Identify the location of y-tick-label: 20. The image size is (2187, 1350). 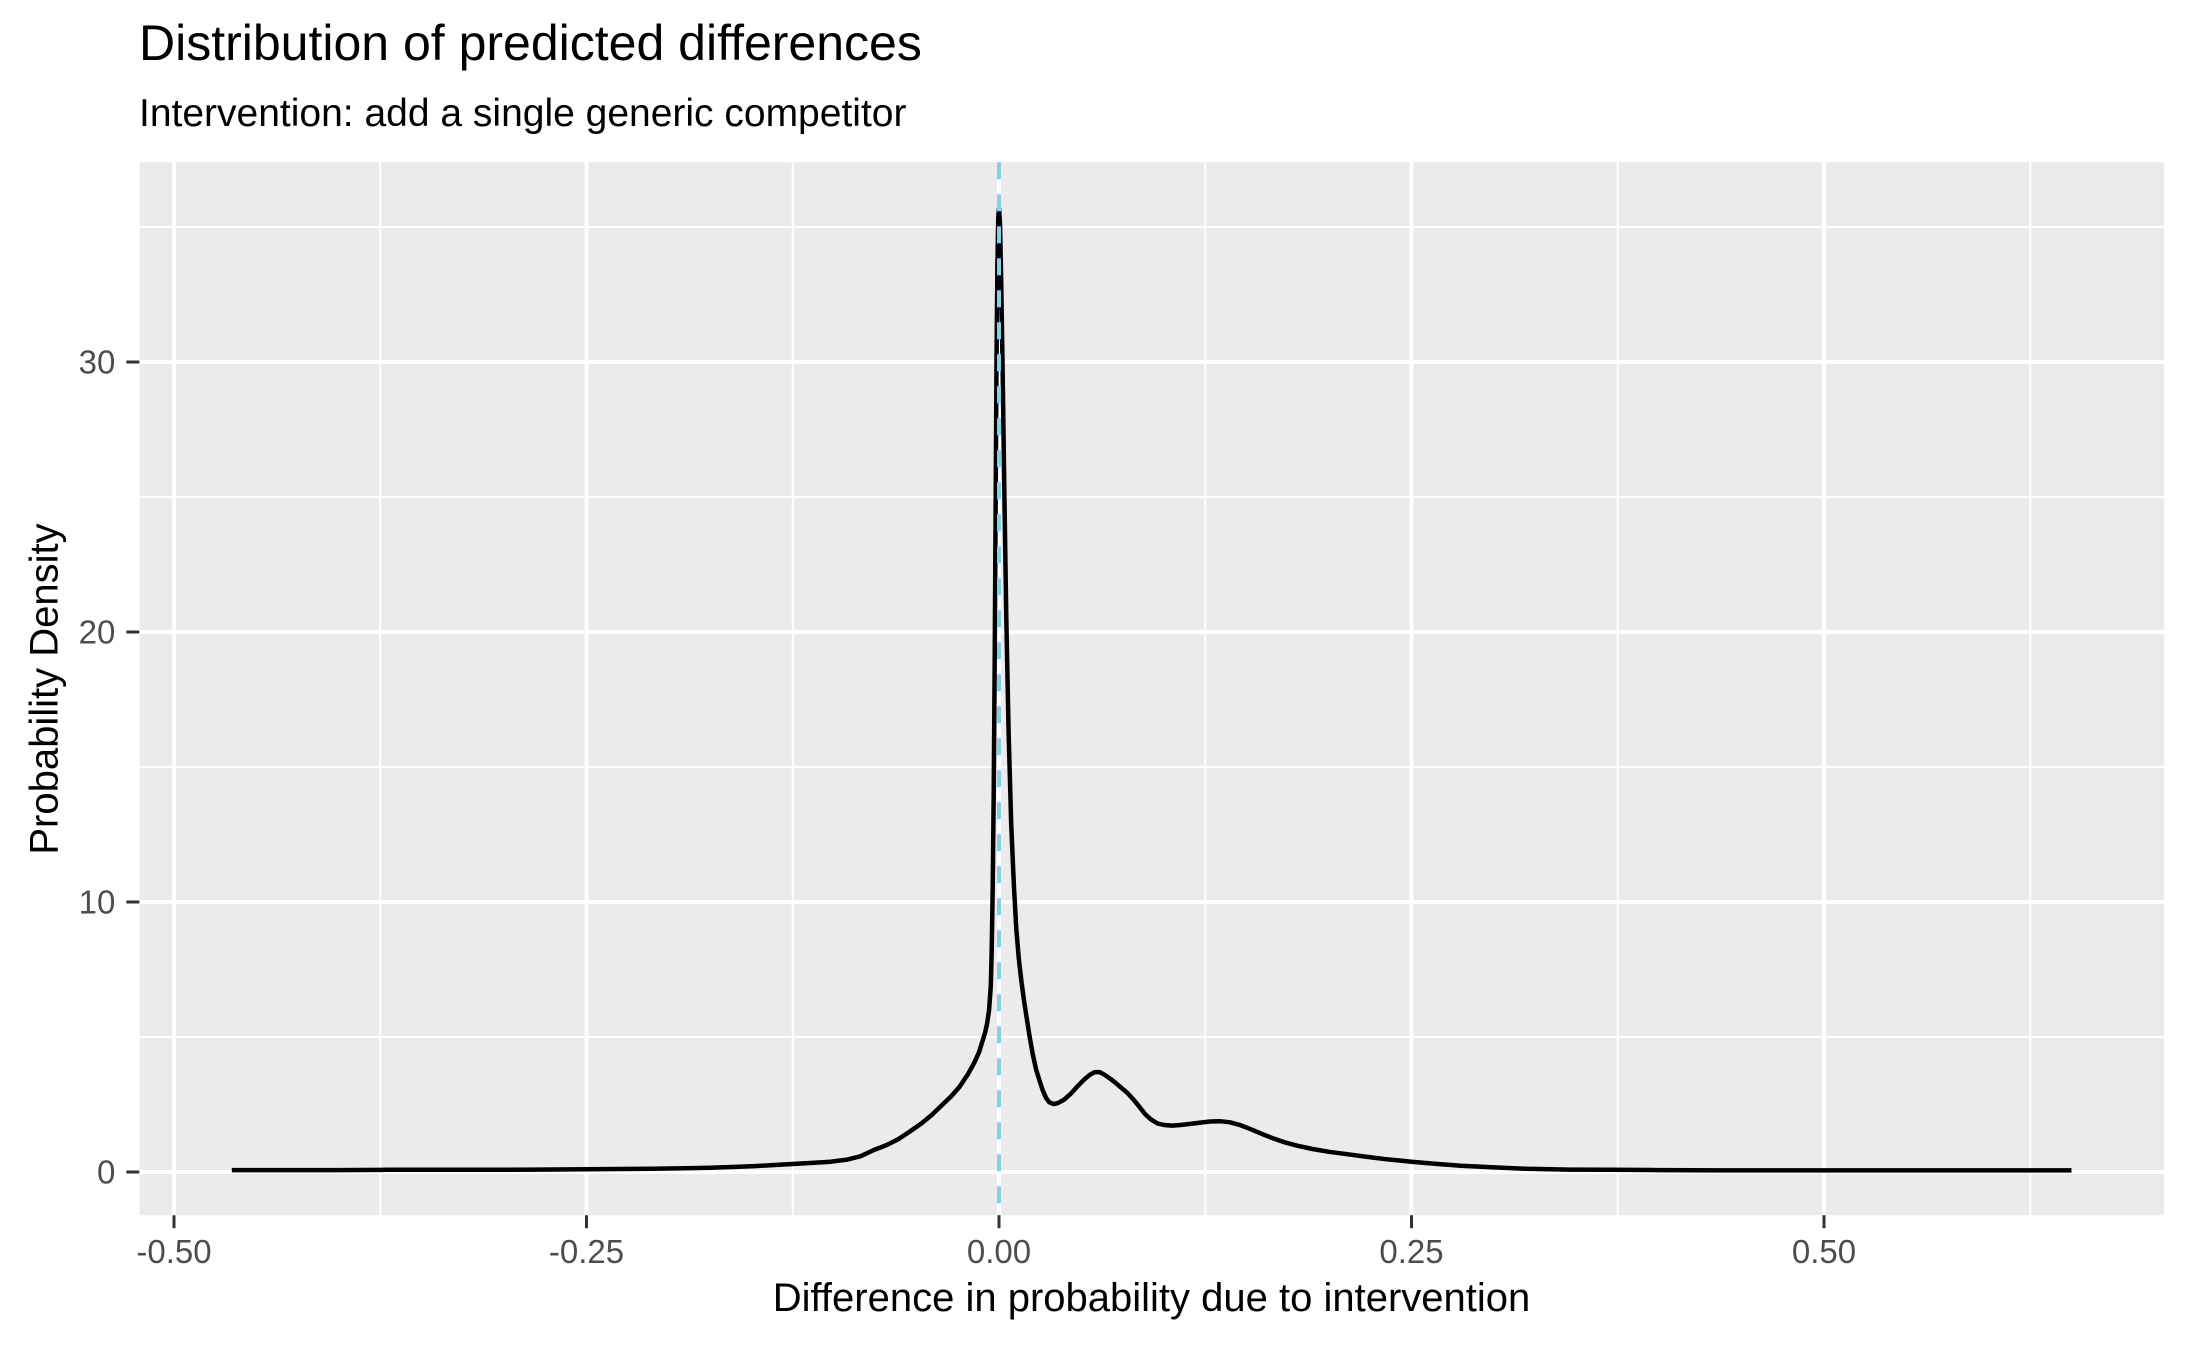
(97, 632).